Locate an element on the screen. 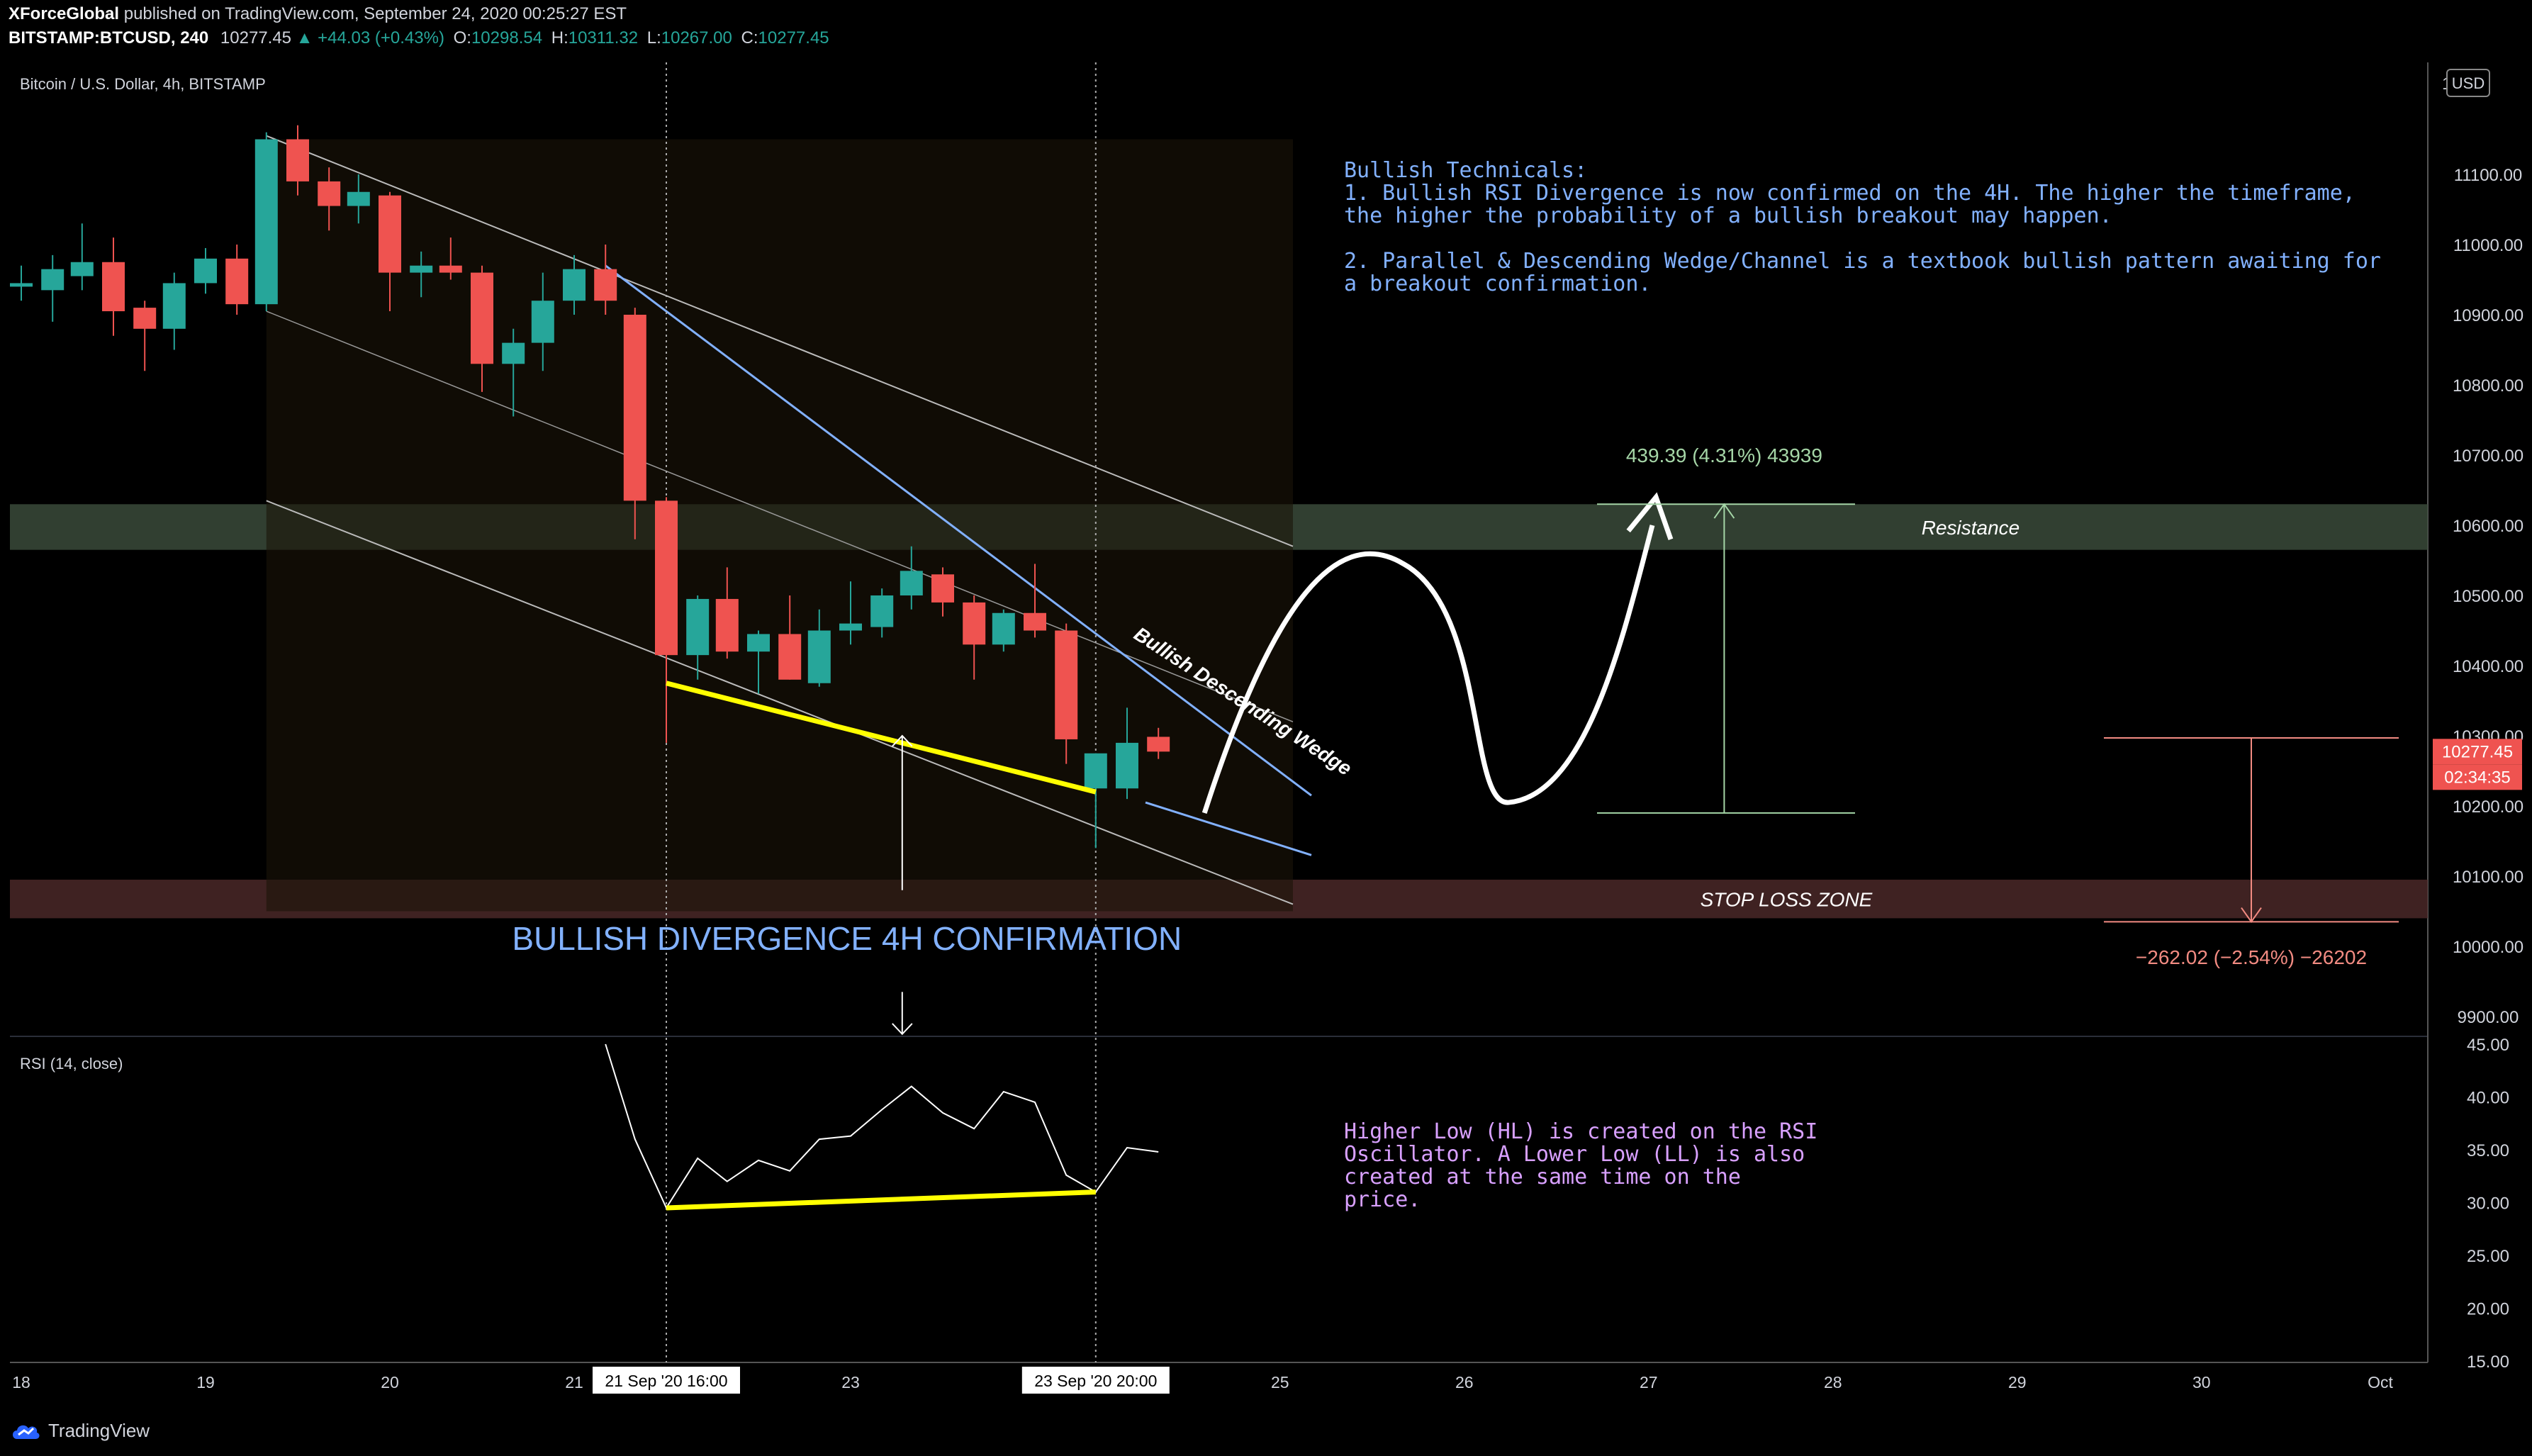  price-tick-label: 10100.00 is located at coordinates (2488, 877).